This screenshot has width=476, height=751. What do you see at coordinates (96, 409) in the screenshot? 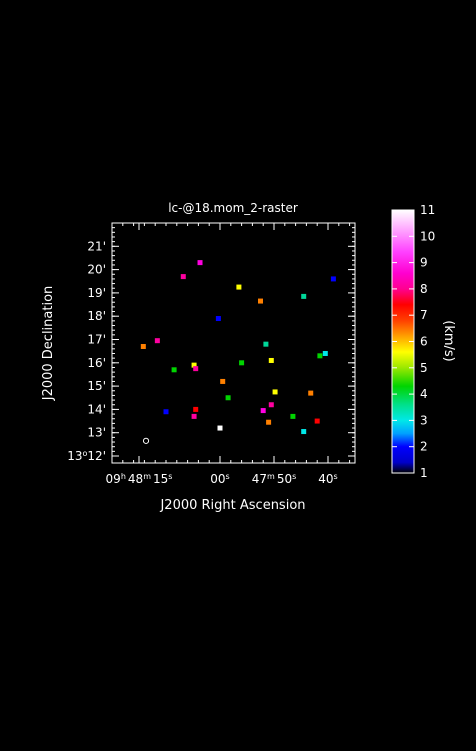
I see `y-tick-label: 14'` at bounding box center [96, 409].